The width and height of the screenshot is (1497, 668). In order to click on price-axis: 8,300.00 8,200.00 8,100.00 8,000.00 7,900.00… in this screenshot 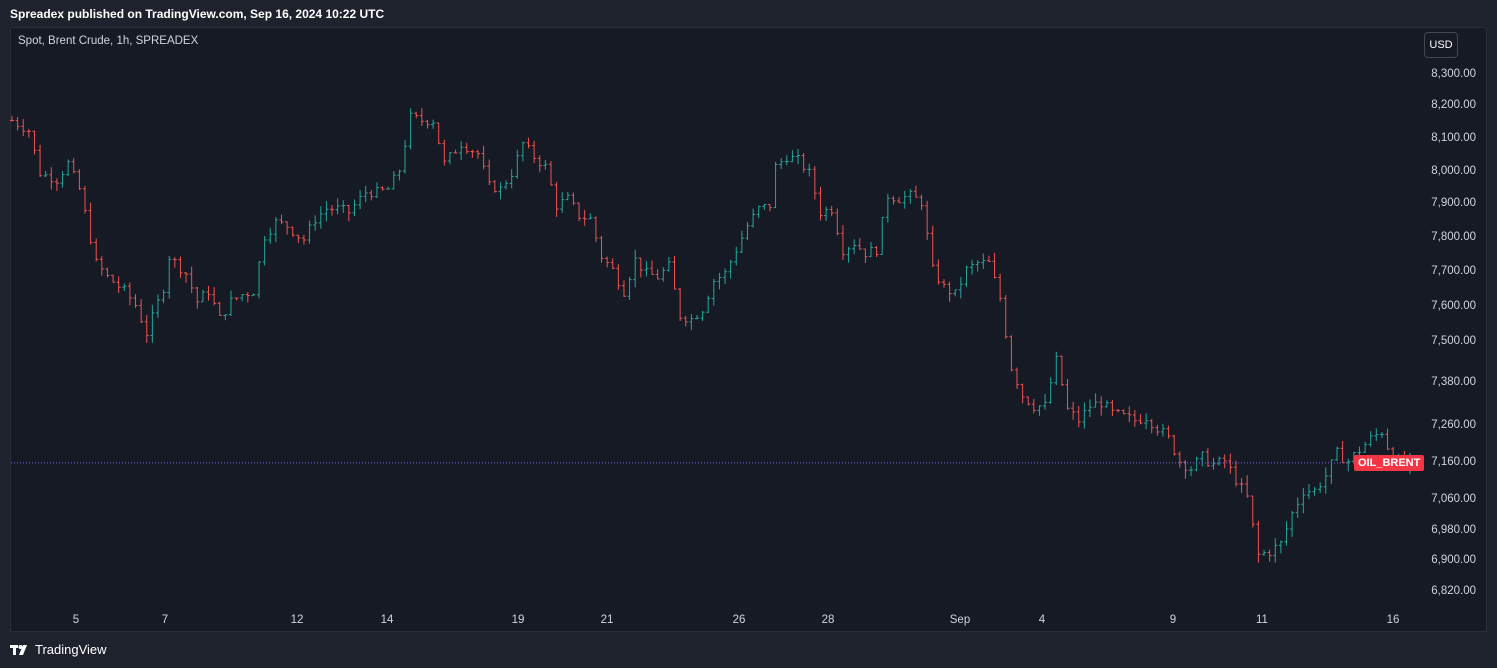, I will do `click(1453, 332)`.